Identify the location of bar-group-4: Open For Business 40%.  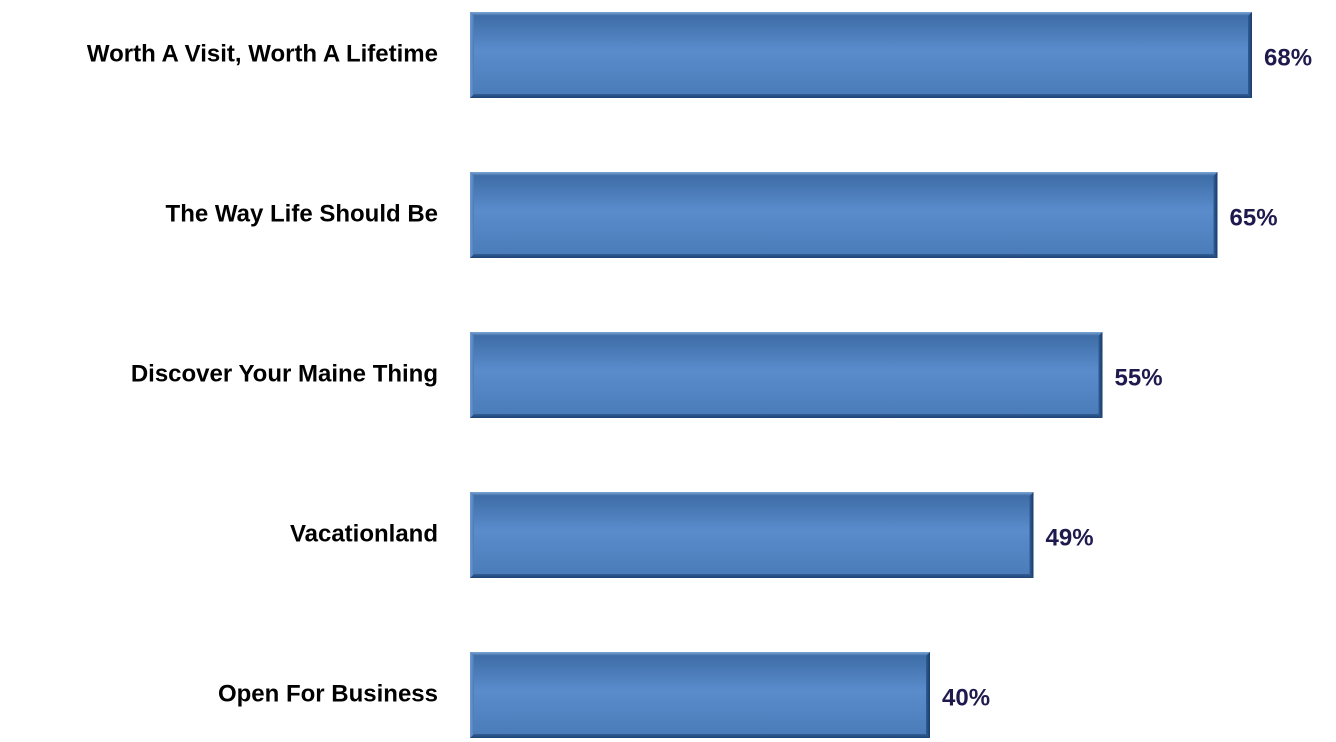
(604, 695).